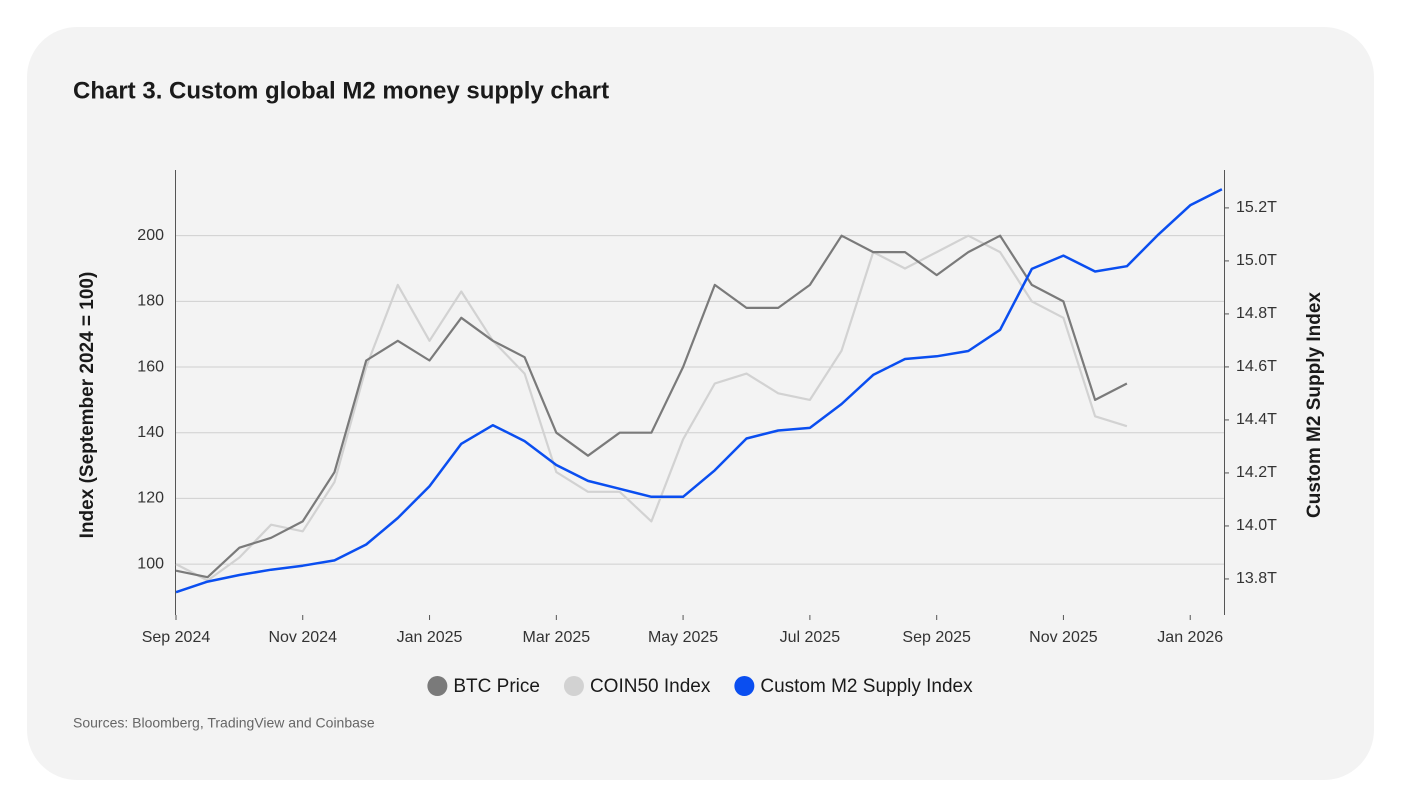 Image resolution: width=1401 pixels, height=812 pixels. I want to click on x-tick-label: Sep 2025, so click(936, 637).